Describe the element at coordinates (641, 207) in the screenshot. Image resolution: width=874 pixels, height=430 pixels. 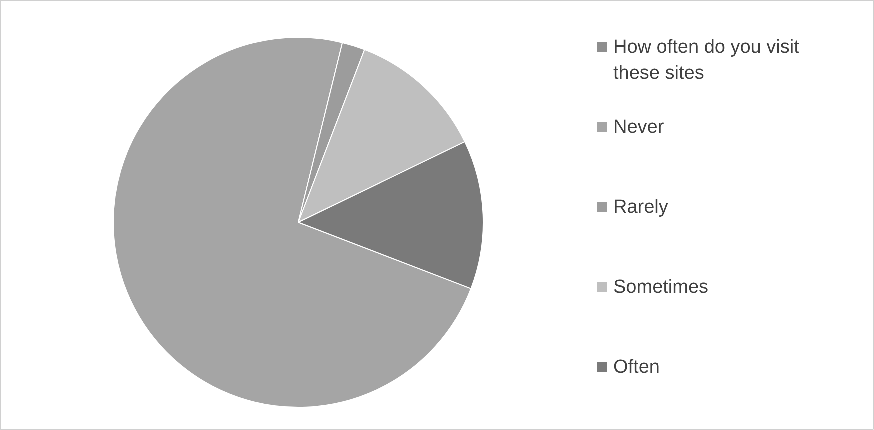
I see `legend-label: Rarely` at that location.